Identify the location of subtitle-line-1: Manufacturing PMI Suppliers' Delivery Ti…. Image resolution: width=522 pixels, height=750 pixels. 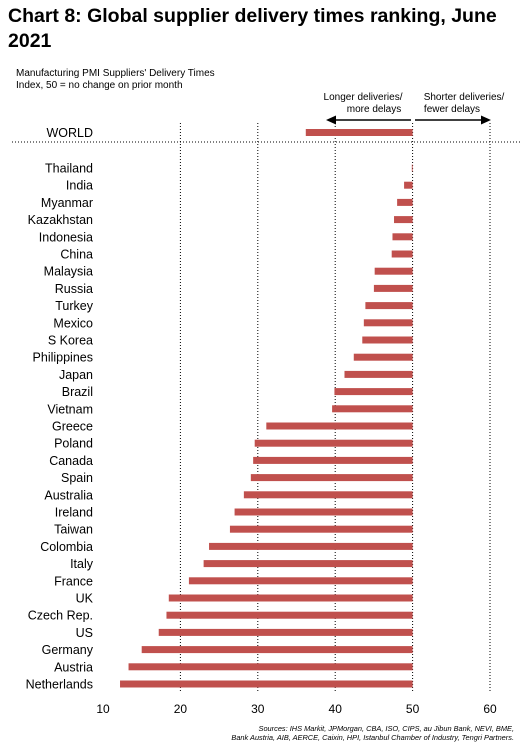
(115, 73).